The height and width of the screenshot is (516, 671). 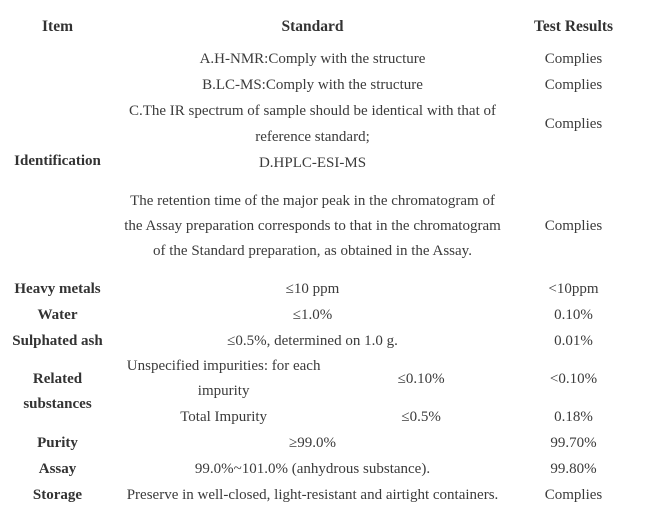 What do you see at coordinates (312, 469) in the screenshot?
I see `standard-cell: 99.0%~101.0% (anhydrous substance).` at bounding box center [312, 469].